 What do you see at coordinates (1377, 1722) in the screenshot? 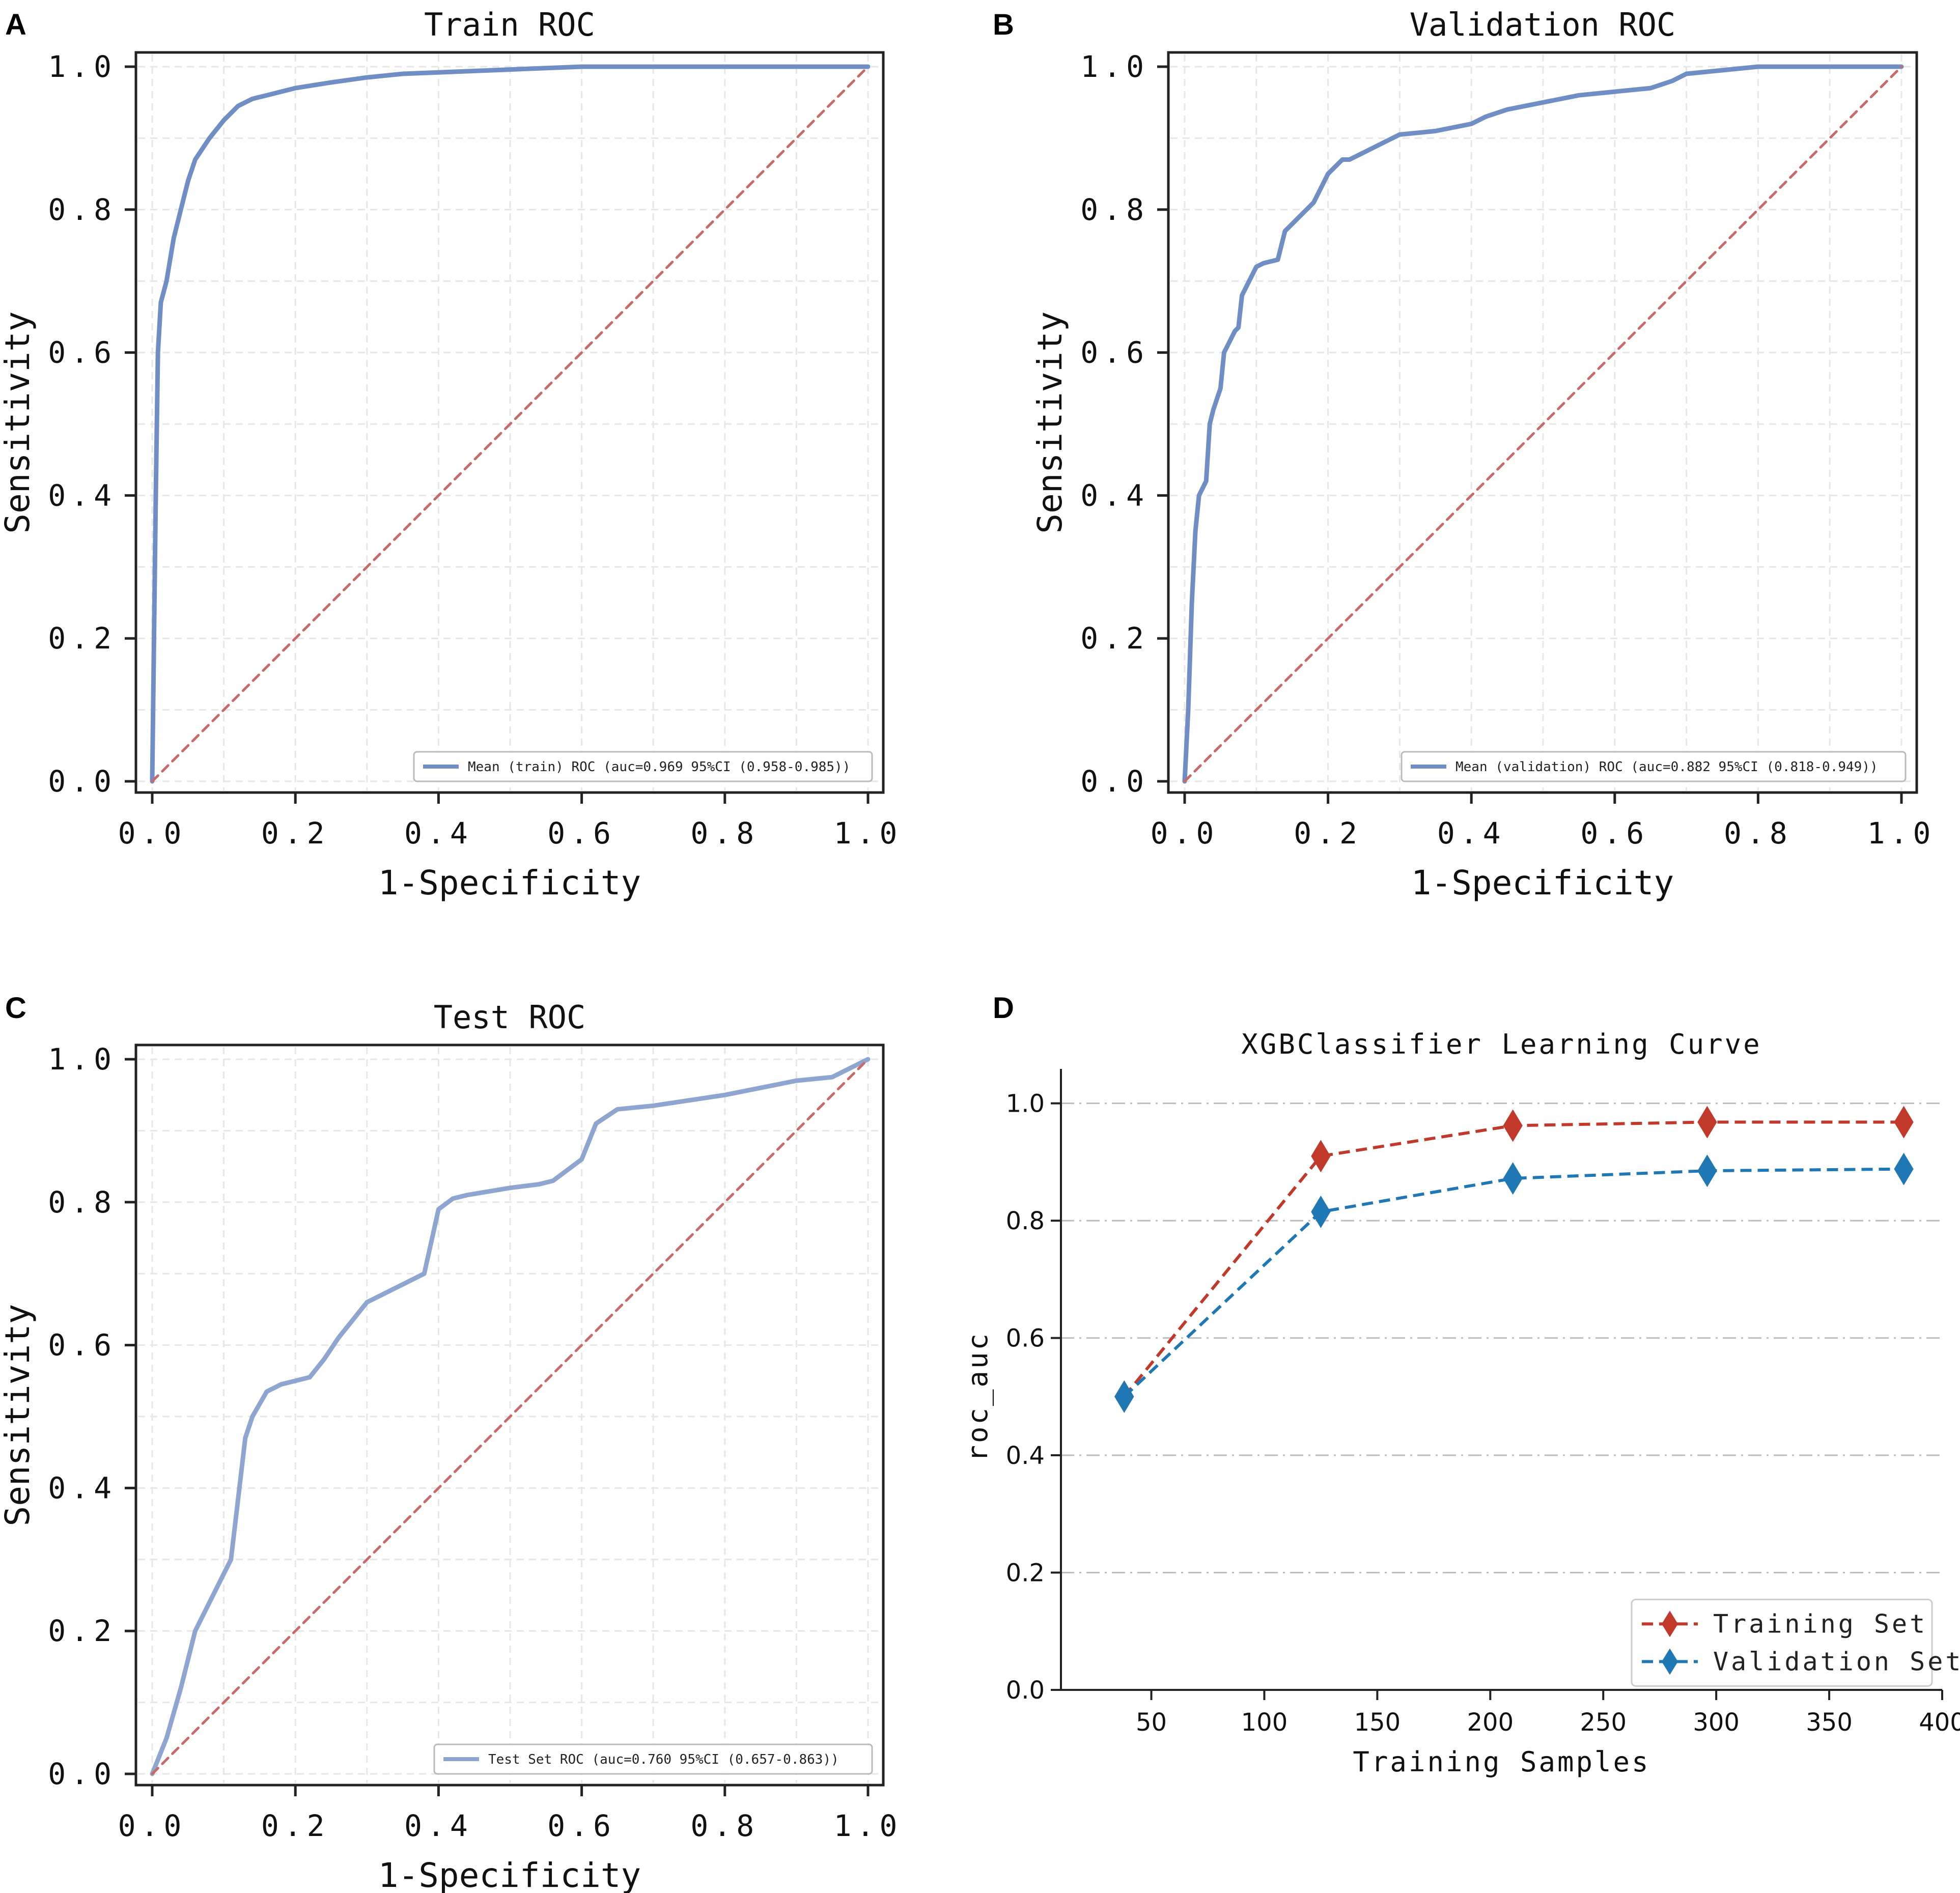
I see `x-tick-label: 150` at bounding box center [1377, 1722].